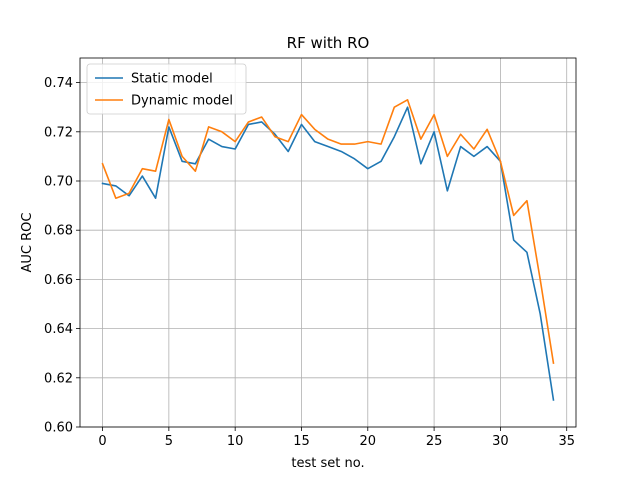 Image resolution: width=640 pixels, height=480 pixels. What do you see at coordinates (327, 463) in the screenshot?
I see `x-axis-label: test set no.` at bounding box center [327, 463].